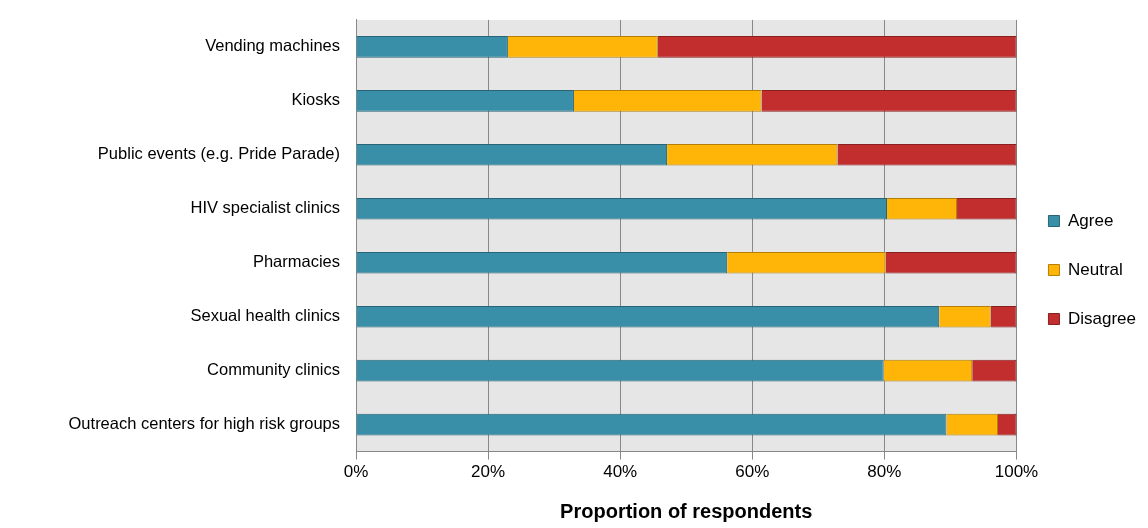  What do you see at coordinates (273, 369) in the screenshot?
I see `y-tick-label: Community clinics` at bounding box center [273, 369].